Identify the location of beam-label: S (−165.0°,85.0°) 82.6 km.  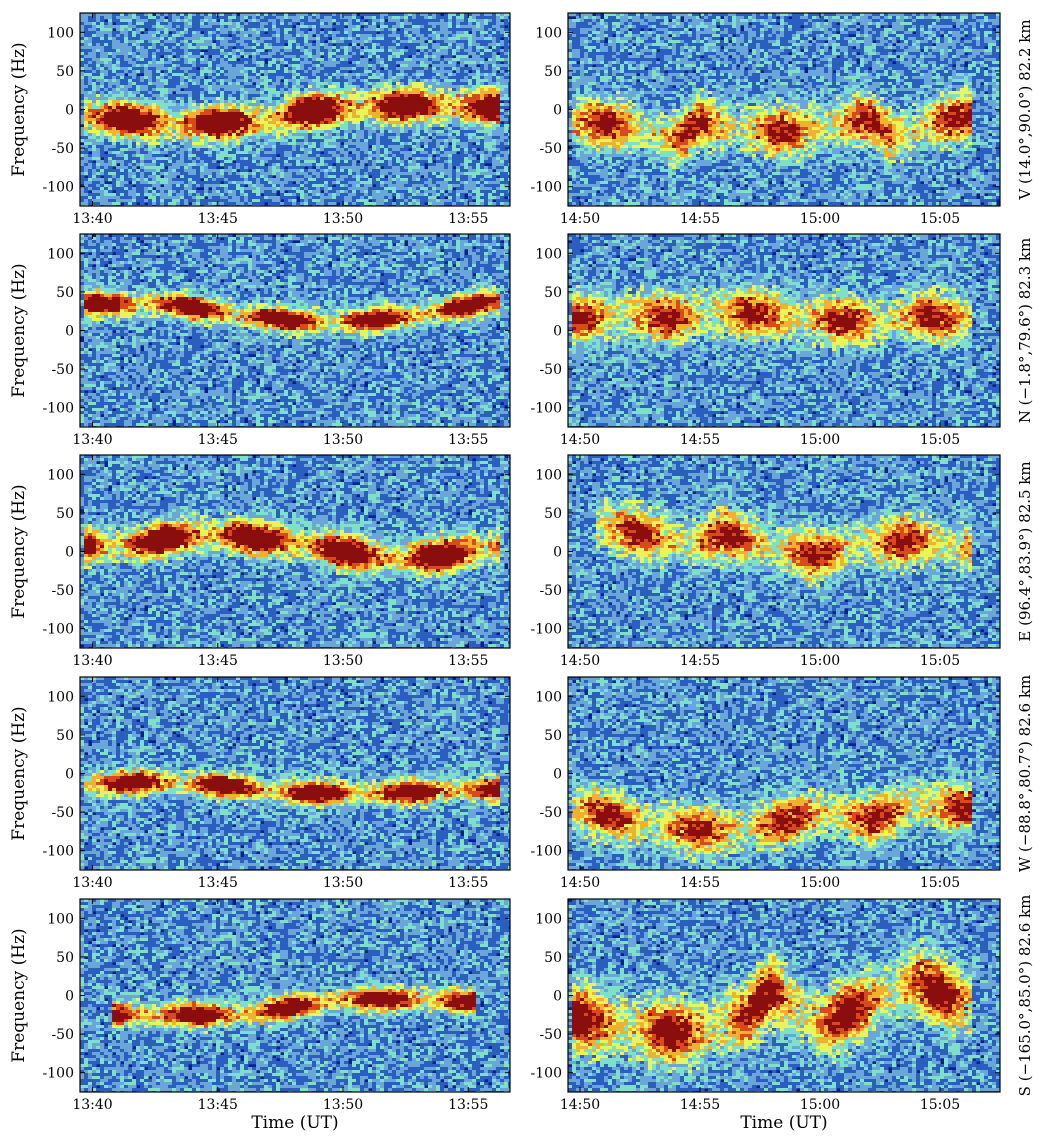
(1025, 996).